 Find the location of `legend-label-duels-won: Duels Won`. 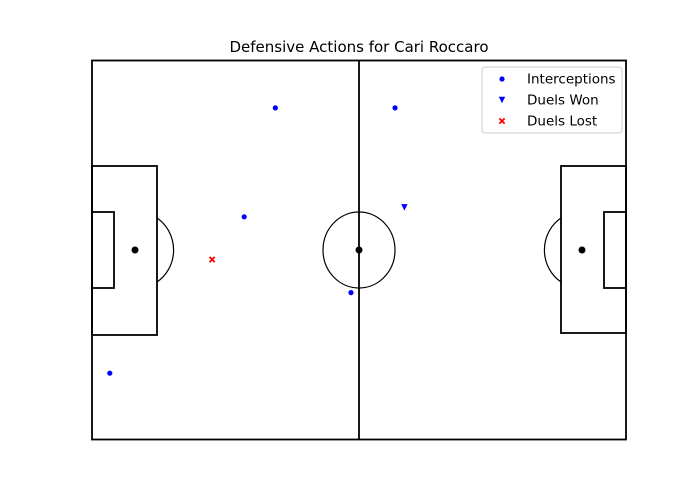

legend-label-duels-won: Duels Won is located at coordinates (563, 101).